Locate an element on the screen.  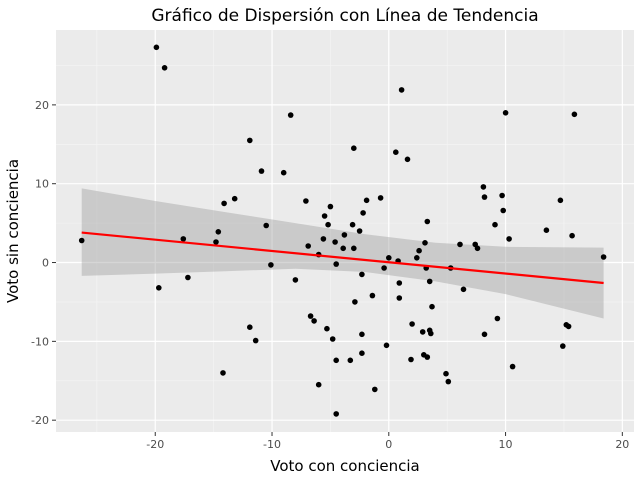
y-tick-label: 10 is located at coordinates (42, 184).